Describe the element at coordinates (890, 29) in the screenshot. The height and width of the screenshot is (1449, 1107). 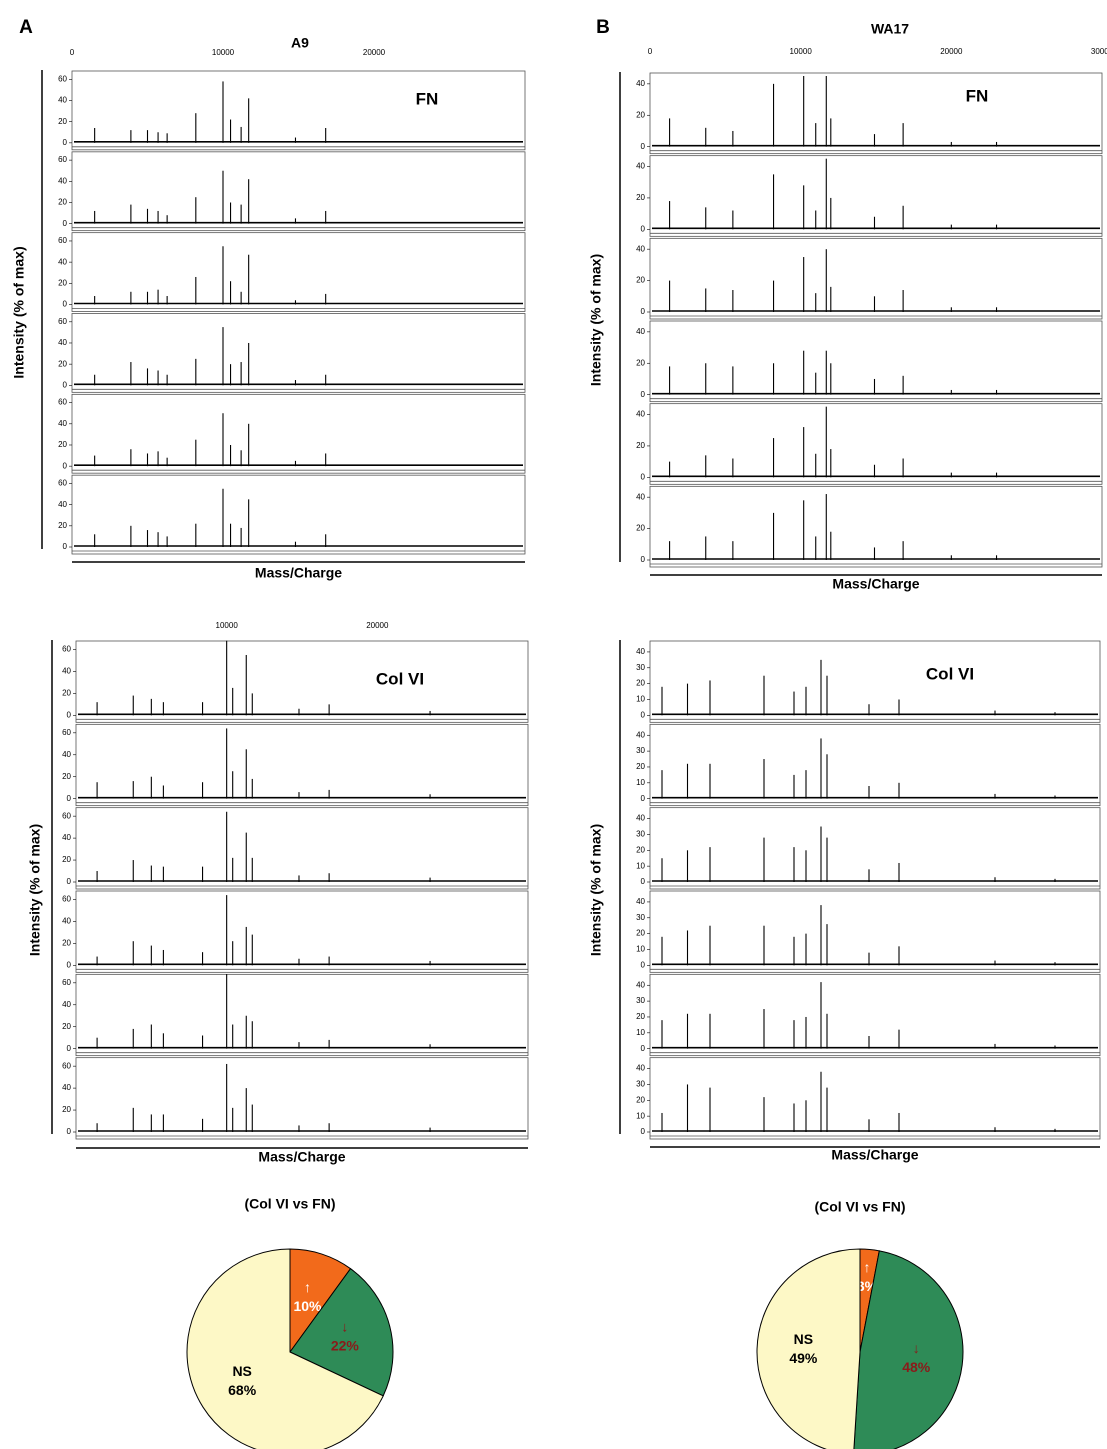
I see `chart-title: WA17` at that location.